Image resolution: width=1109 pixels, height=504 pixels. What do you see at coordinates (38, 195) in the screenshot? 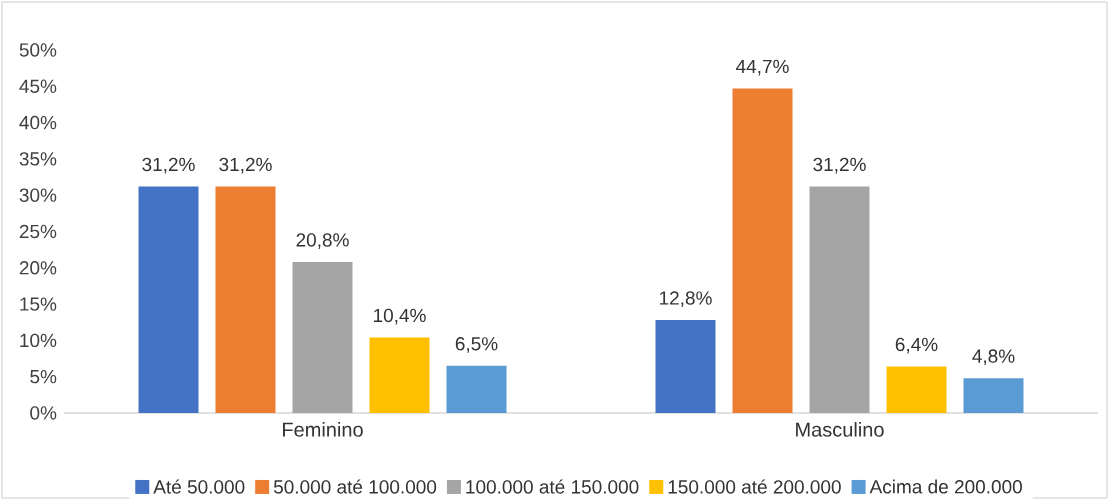
I see `y-tick-label: 30%` at bounding box center [38, 195].